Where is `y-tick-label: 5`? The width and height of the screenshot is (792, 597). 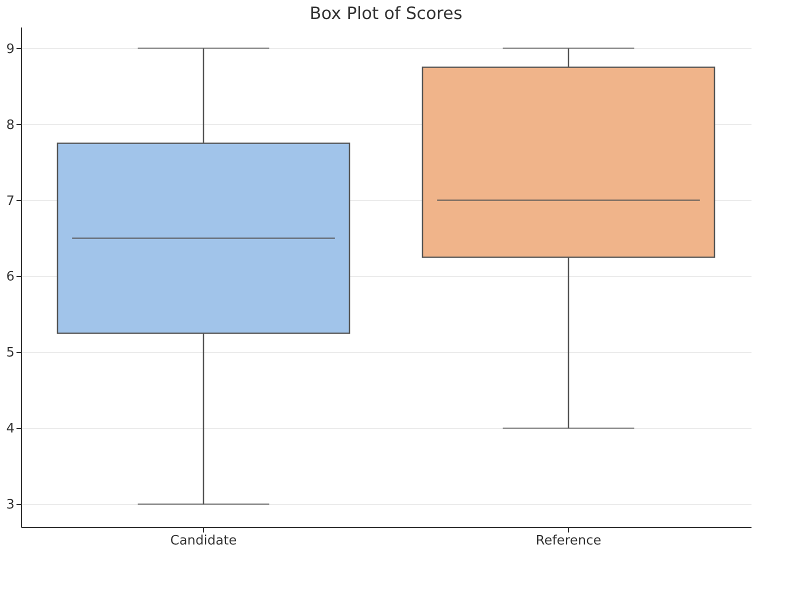 y-tick-label: 5 is located at coordinates (10, 353).